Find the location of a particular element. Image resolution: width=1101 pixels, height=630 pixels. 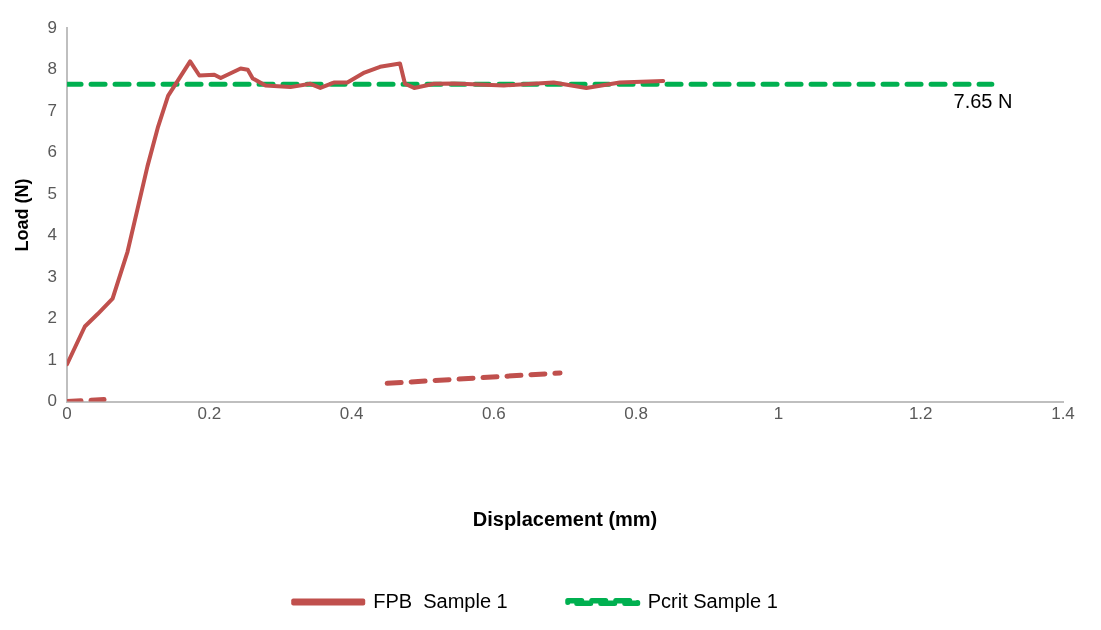

x-tick-label: 0.2 is located at coordinates (209, 414).